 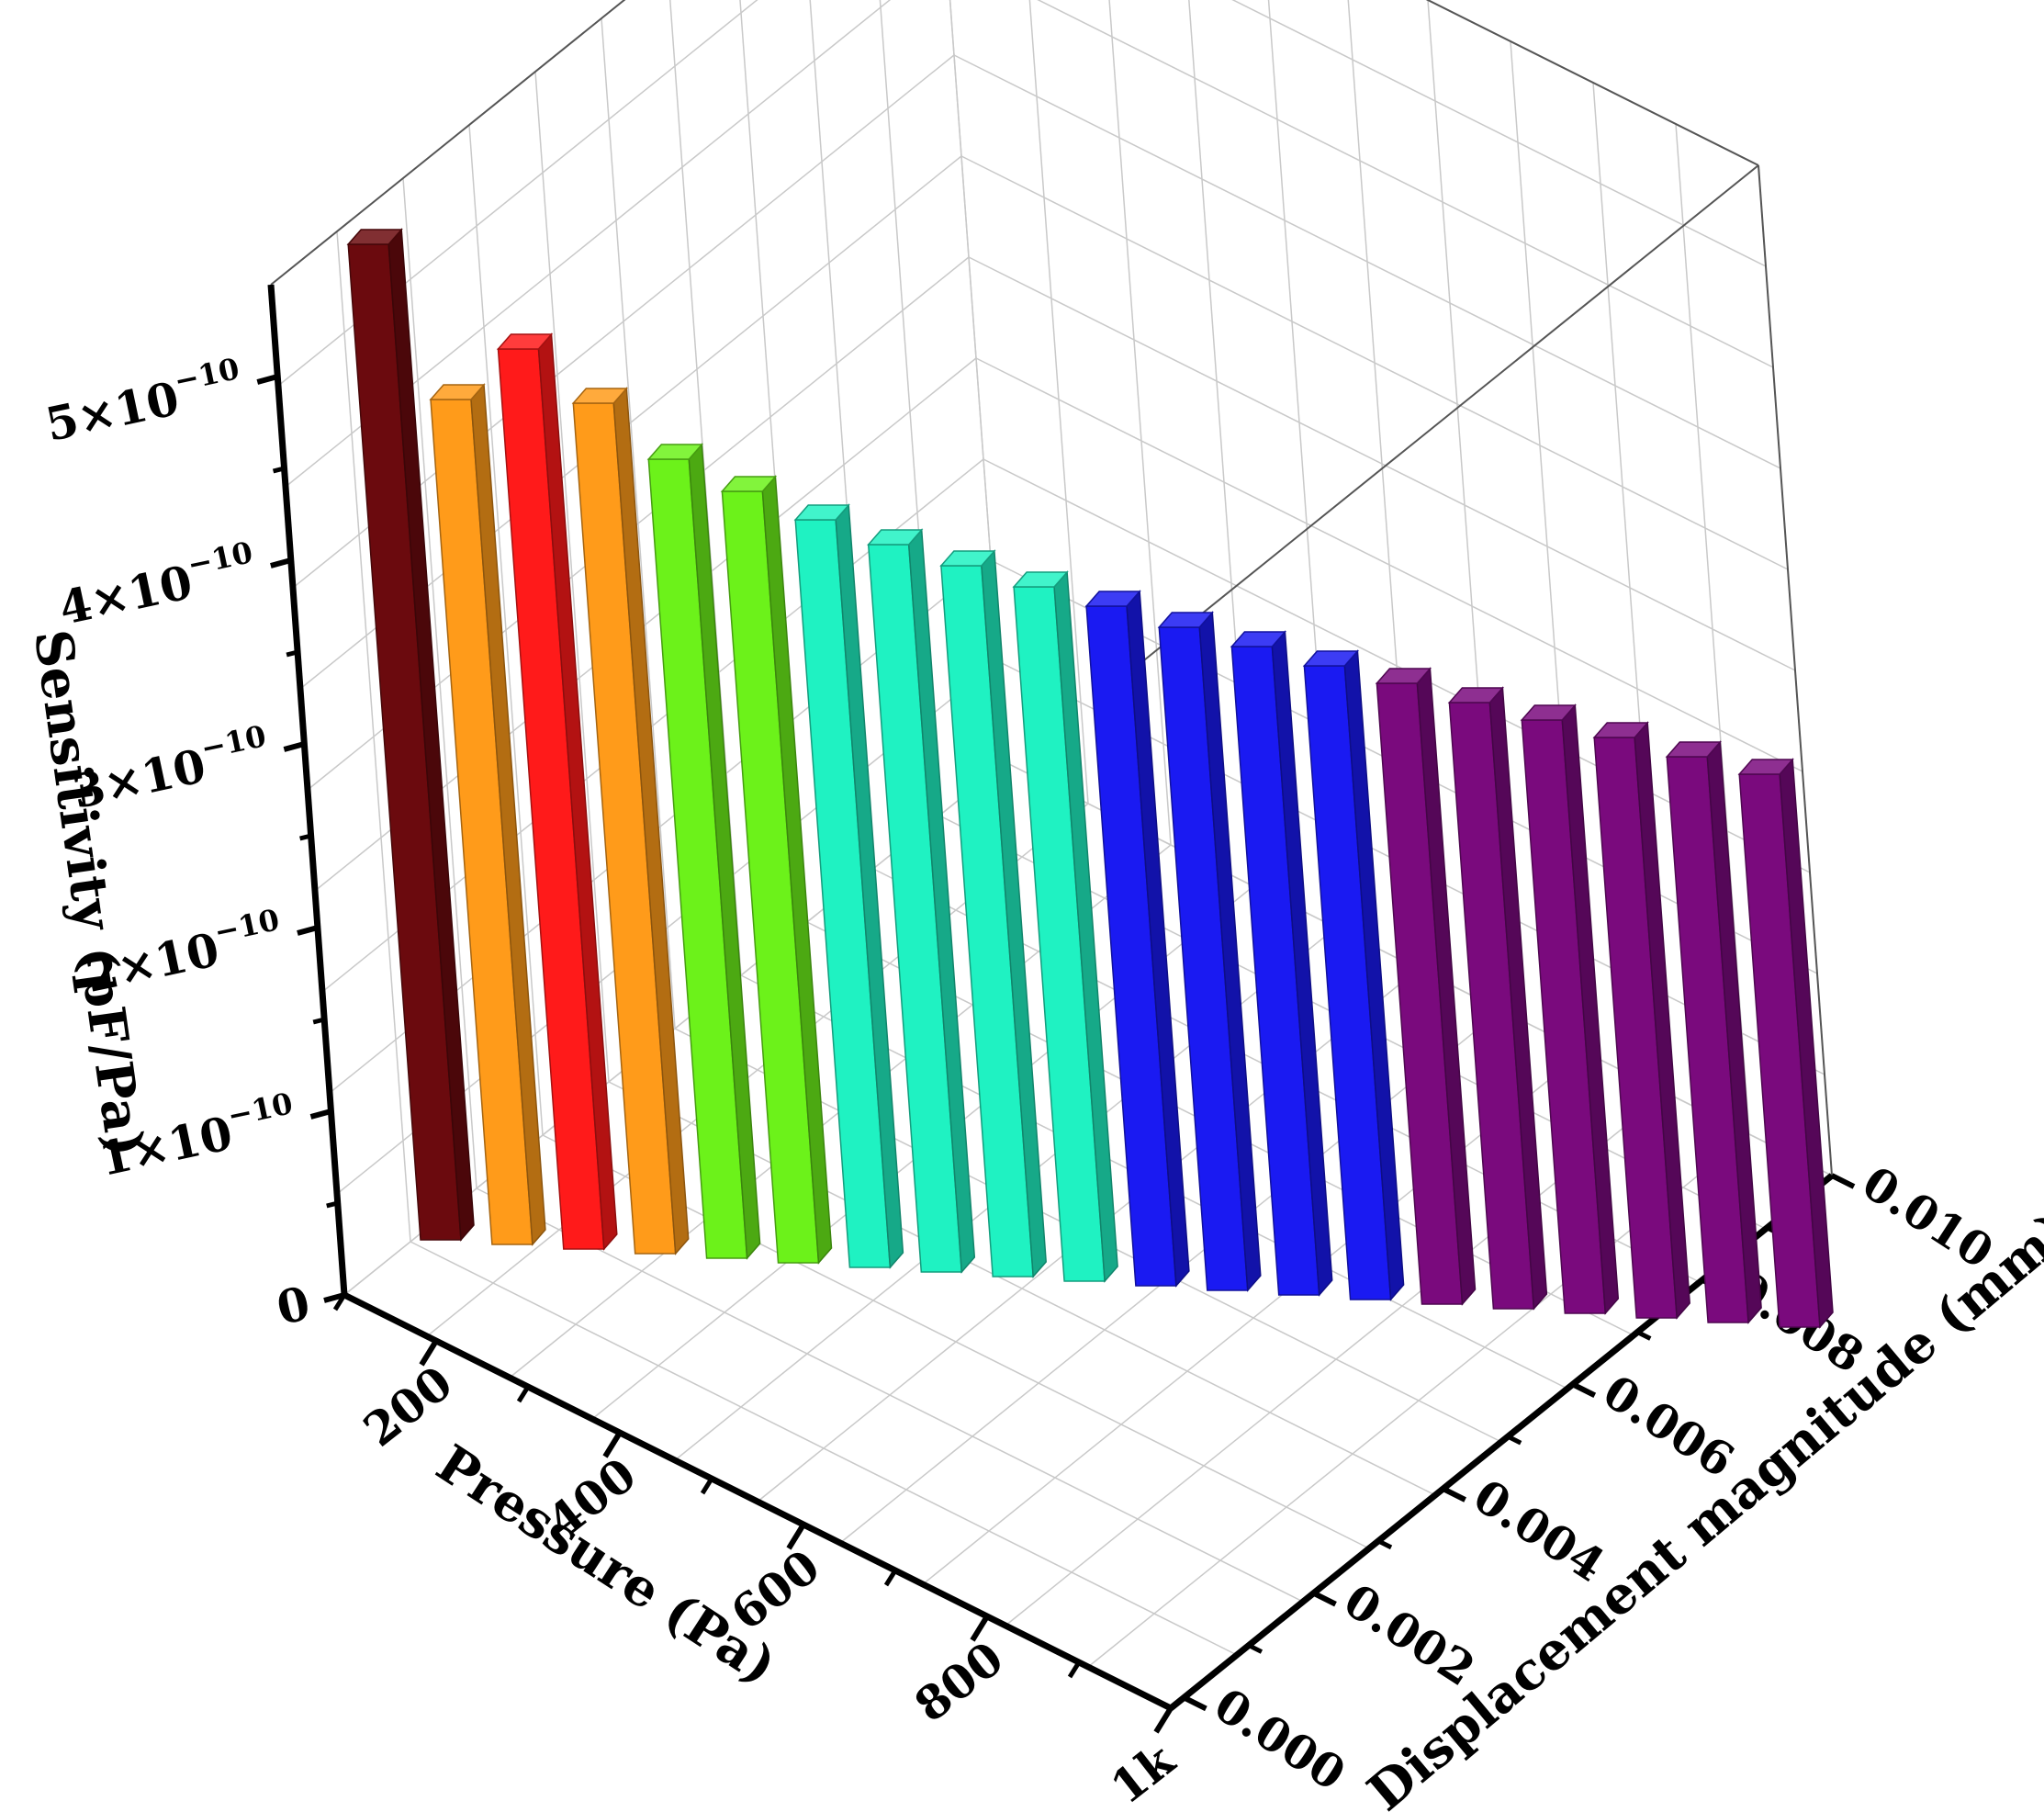 What do you see at coordinates (959, 1682) in the screenshot?
I see `x-tick-label: 800` at bounding box center [959, 1682].